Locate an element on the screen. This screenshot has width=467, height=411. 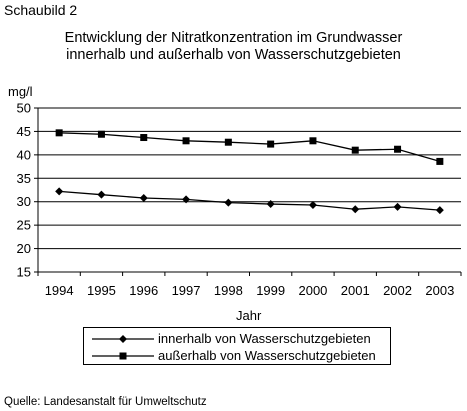
y-axis-unit-label: mg/l is located at coordinates (20, 91).